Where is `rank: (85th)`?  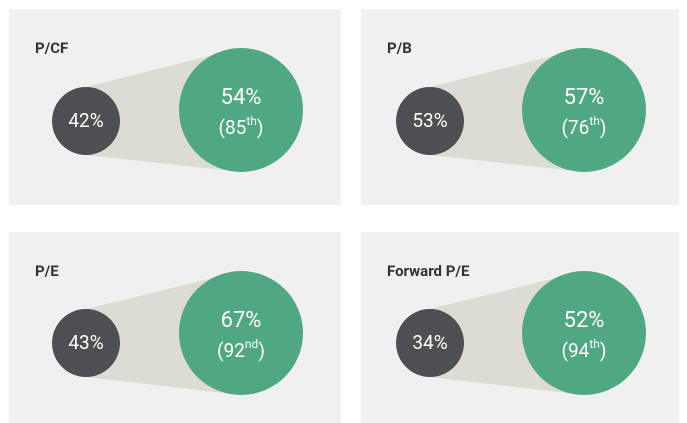
rank: (85th) is located at coordinates (240, 126).